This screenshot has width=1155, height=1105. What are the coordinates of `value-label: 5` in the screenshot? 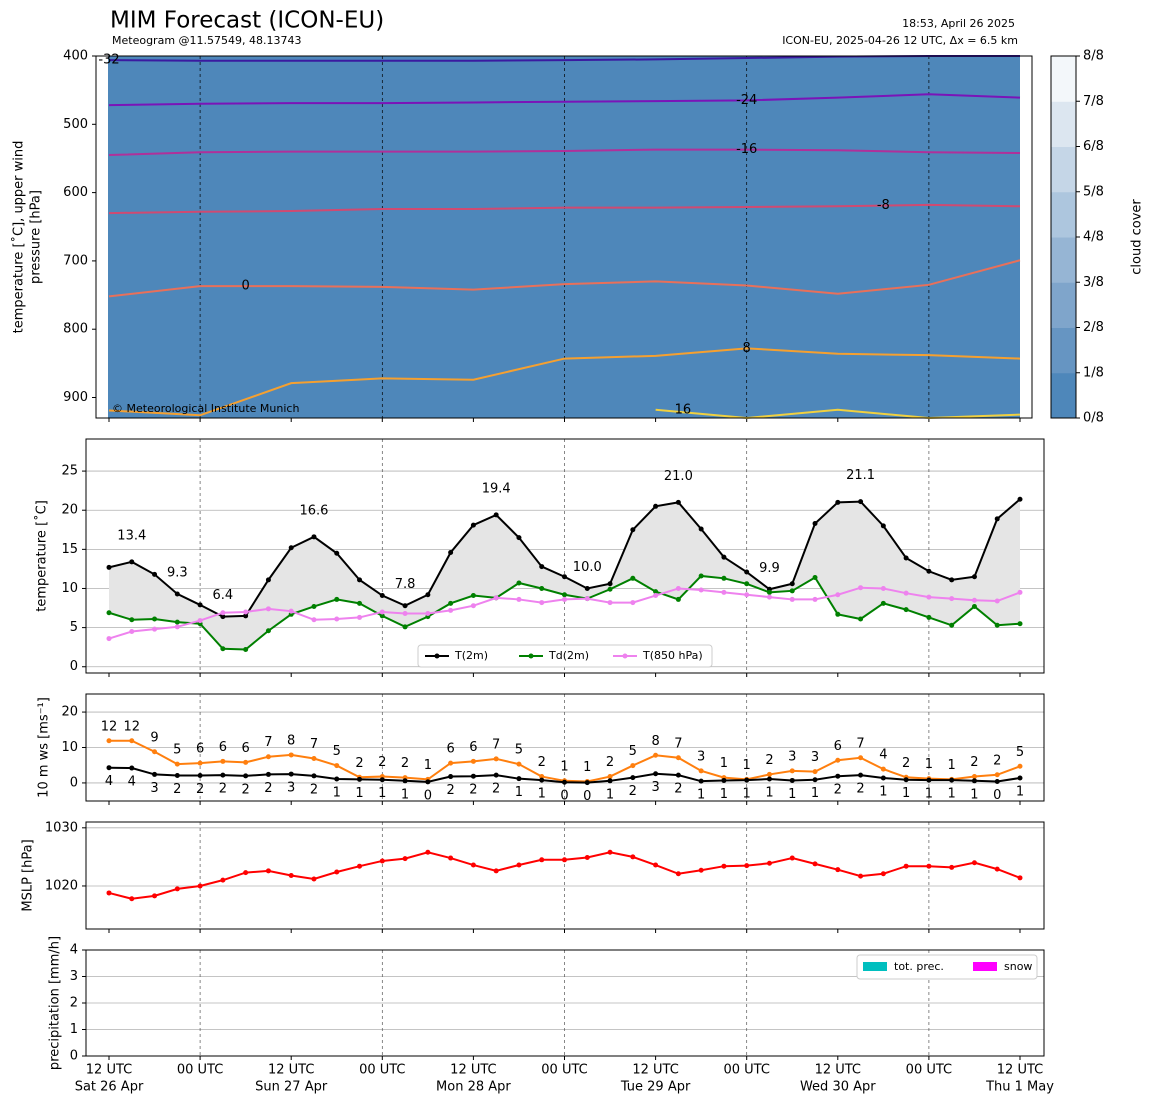 It's located at (519, 750).